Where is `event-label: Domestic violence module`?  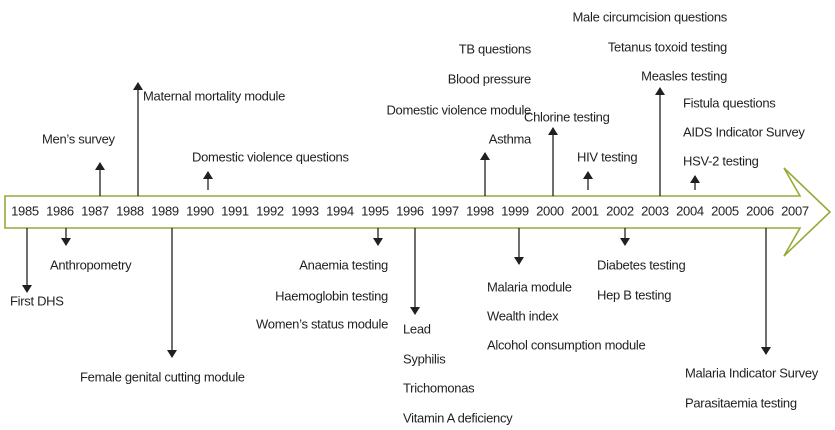
event-label: Domestic violence module is located at coordinates (458, 109).